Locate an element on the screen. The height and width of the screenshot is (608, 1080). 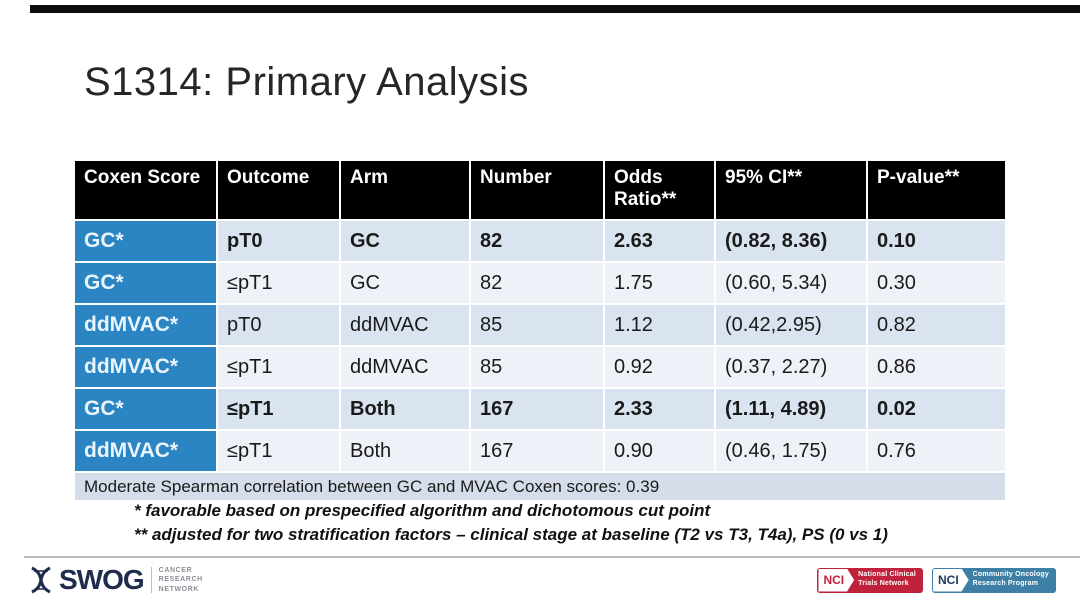
header-cell-number: Number is located at coordinates (537, 190).